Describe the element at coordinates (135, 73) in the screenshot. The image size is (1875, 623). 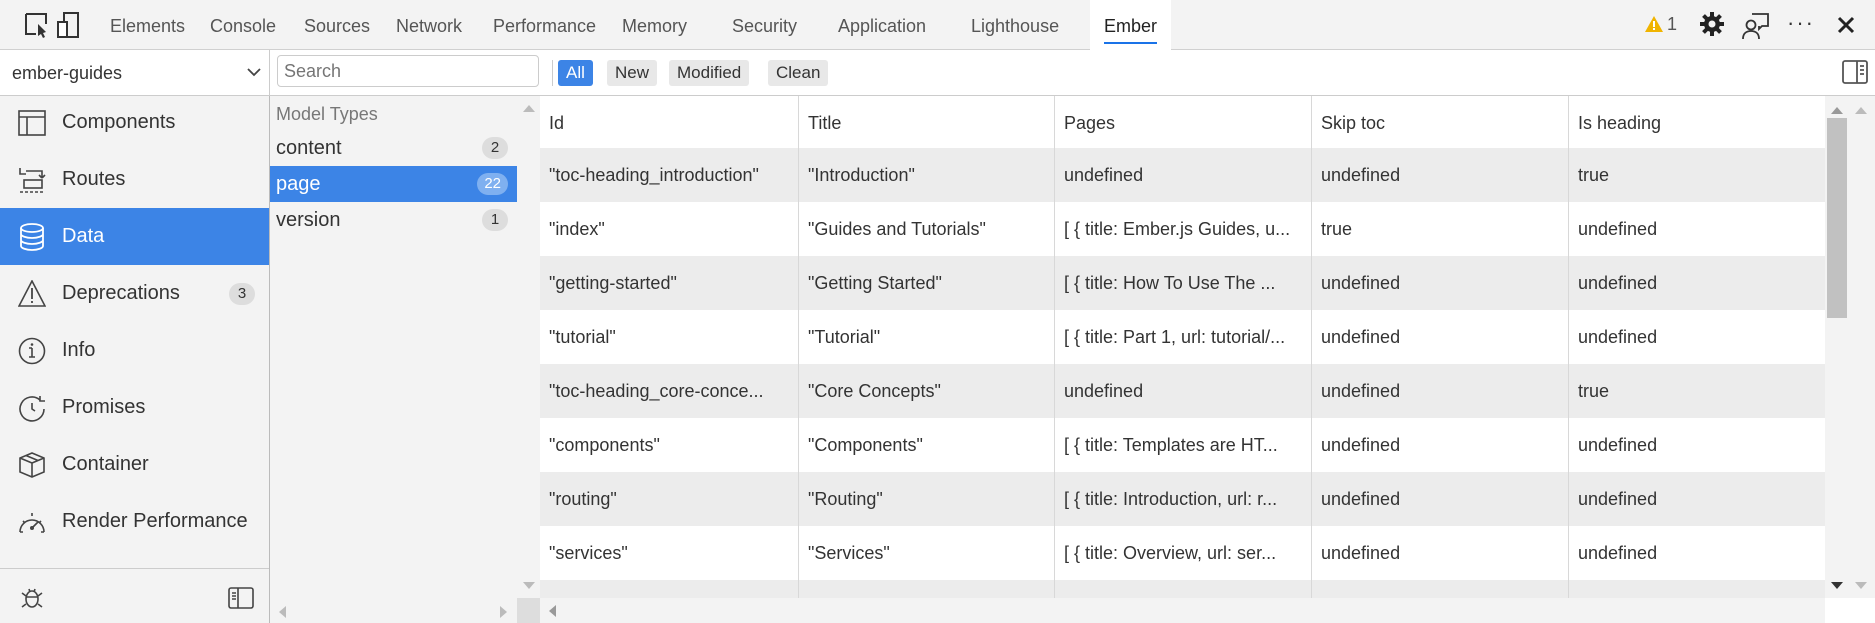
I see `app-select: ember-guides` at that location.